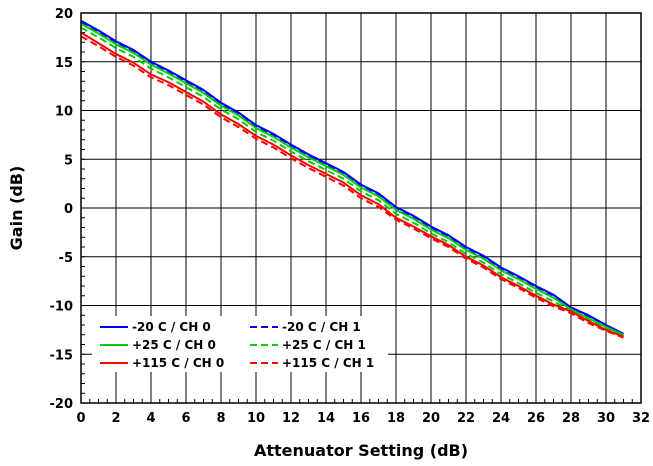  I want to click on y-tick-label: -20, so click(62, 404).